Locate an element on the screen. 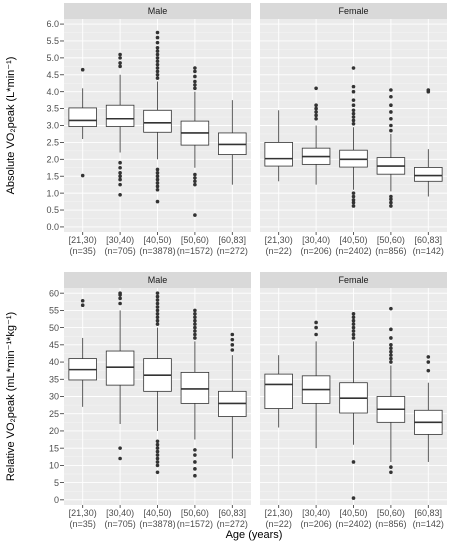 The image size is (474, 543). y-tick-label: 0 is located at coordinates (56, 500).